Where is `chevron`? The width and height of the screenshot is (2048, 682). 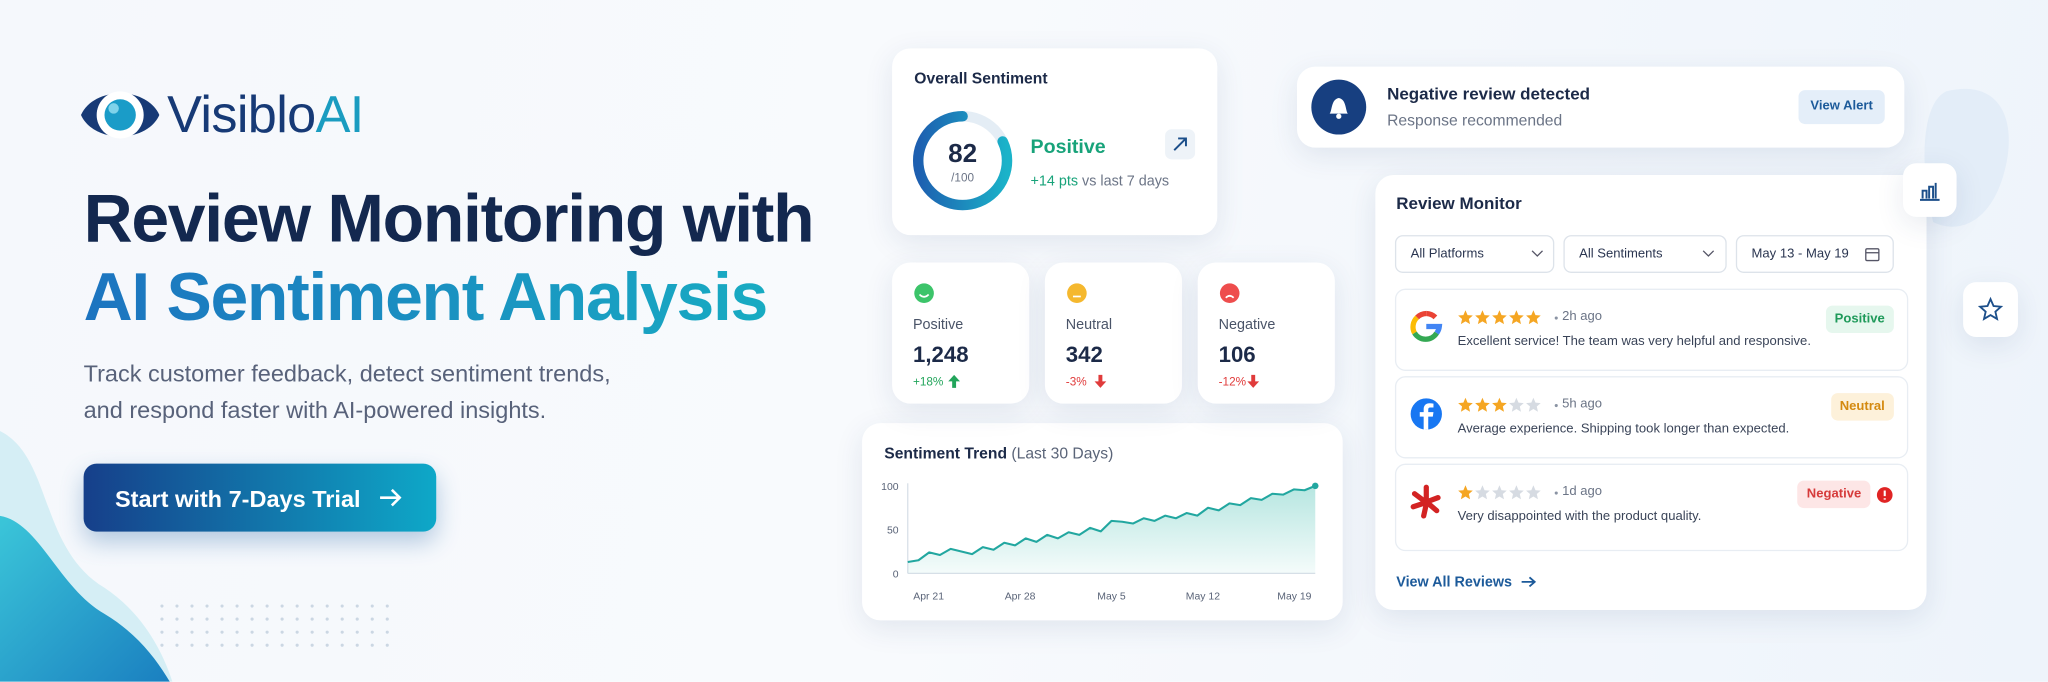
chevron is located at coordinates (1708, 253).